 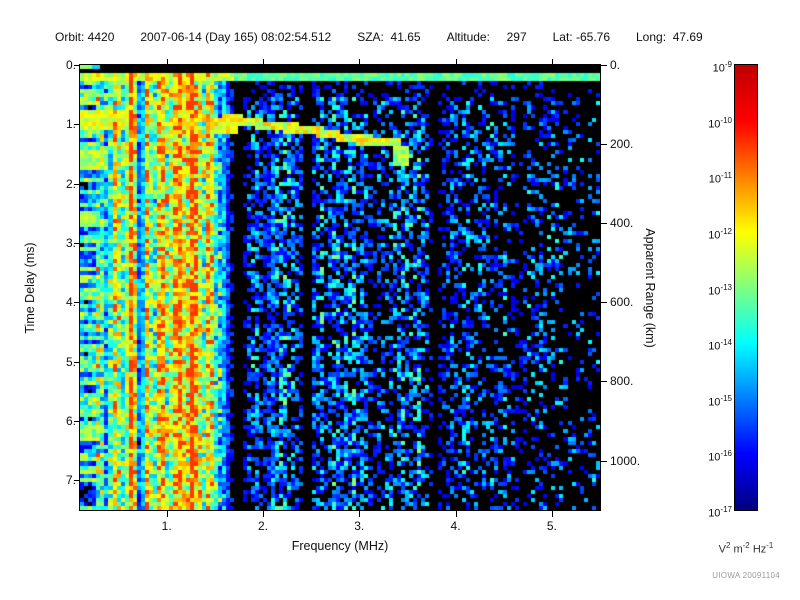 I want to click on colorbar-canvas, so click(x=746, y=287).